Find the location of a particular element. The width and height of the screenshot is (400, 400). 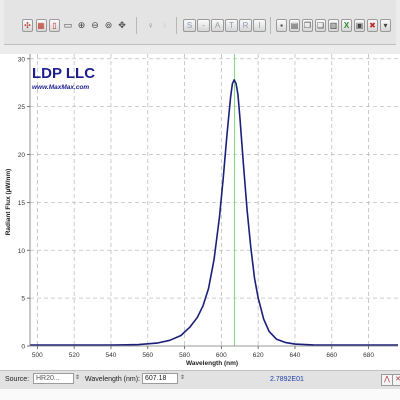

mode-button-i: I is located at coordinates (259, 25).